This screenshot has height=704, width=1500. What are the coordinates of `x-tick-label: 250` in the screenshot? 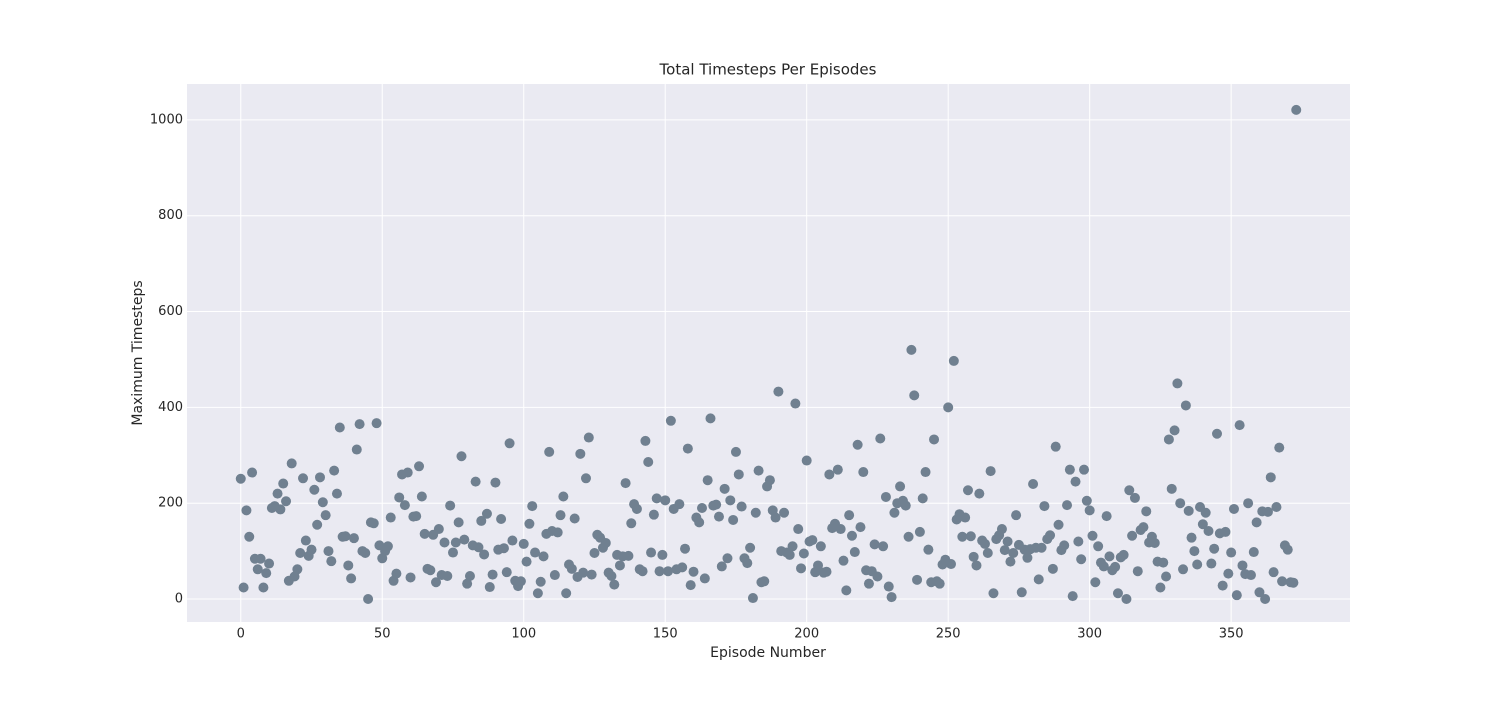 It's located at (948, 634).